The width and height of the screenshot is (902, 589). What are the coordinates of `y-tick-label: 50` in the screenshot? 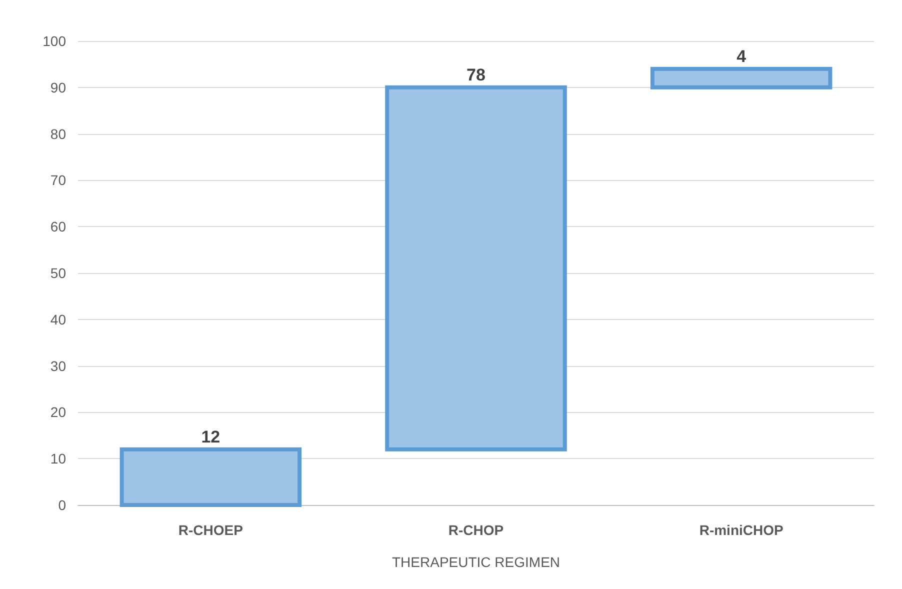 It's located at (58, 273).